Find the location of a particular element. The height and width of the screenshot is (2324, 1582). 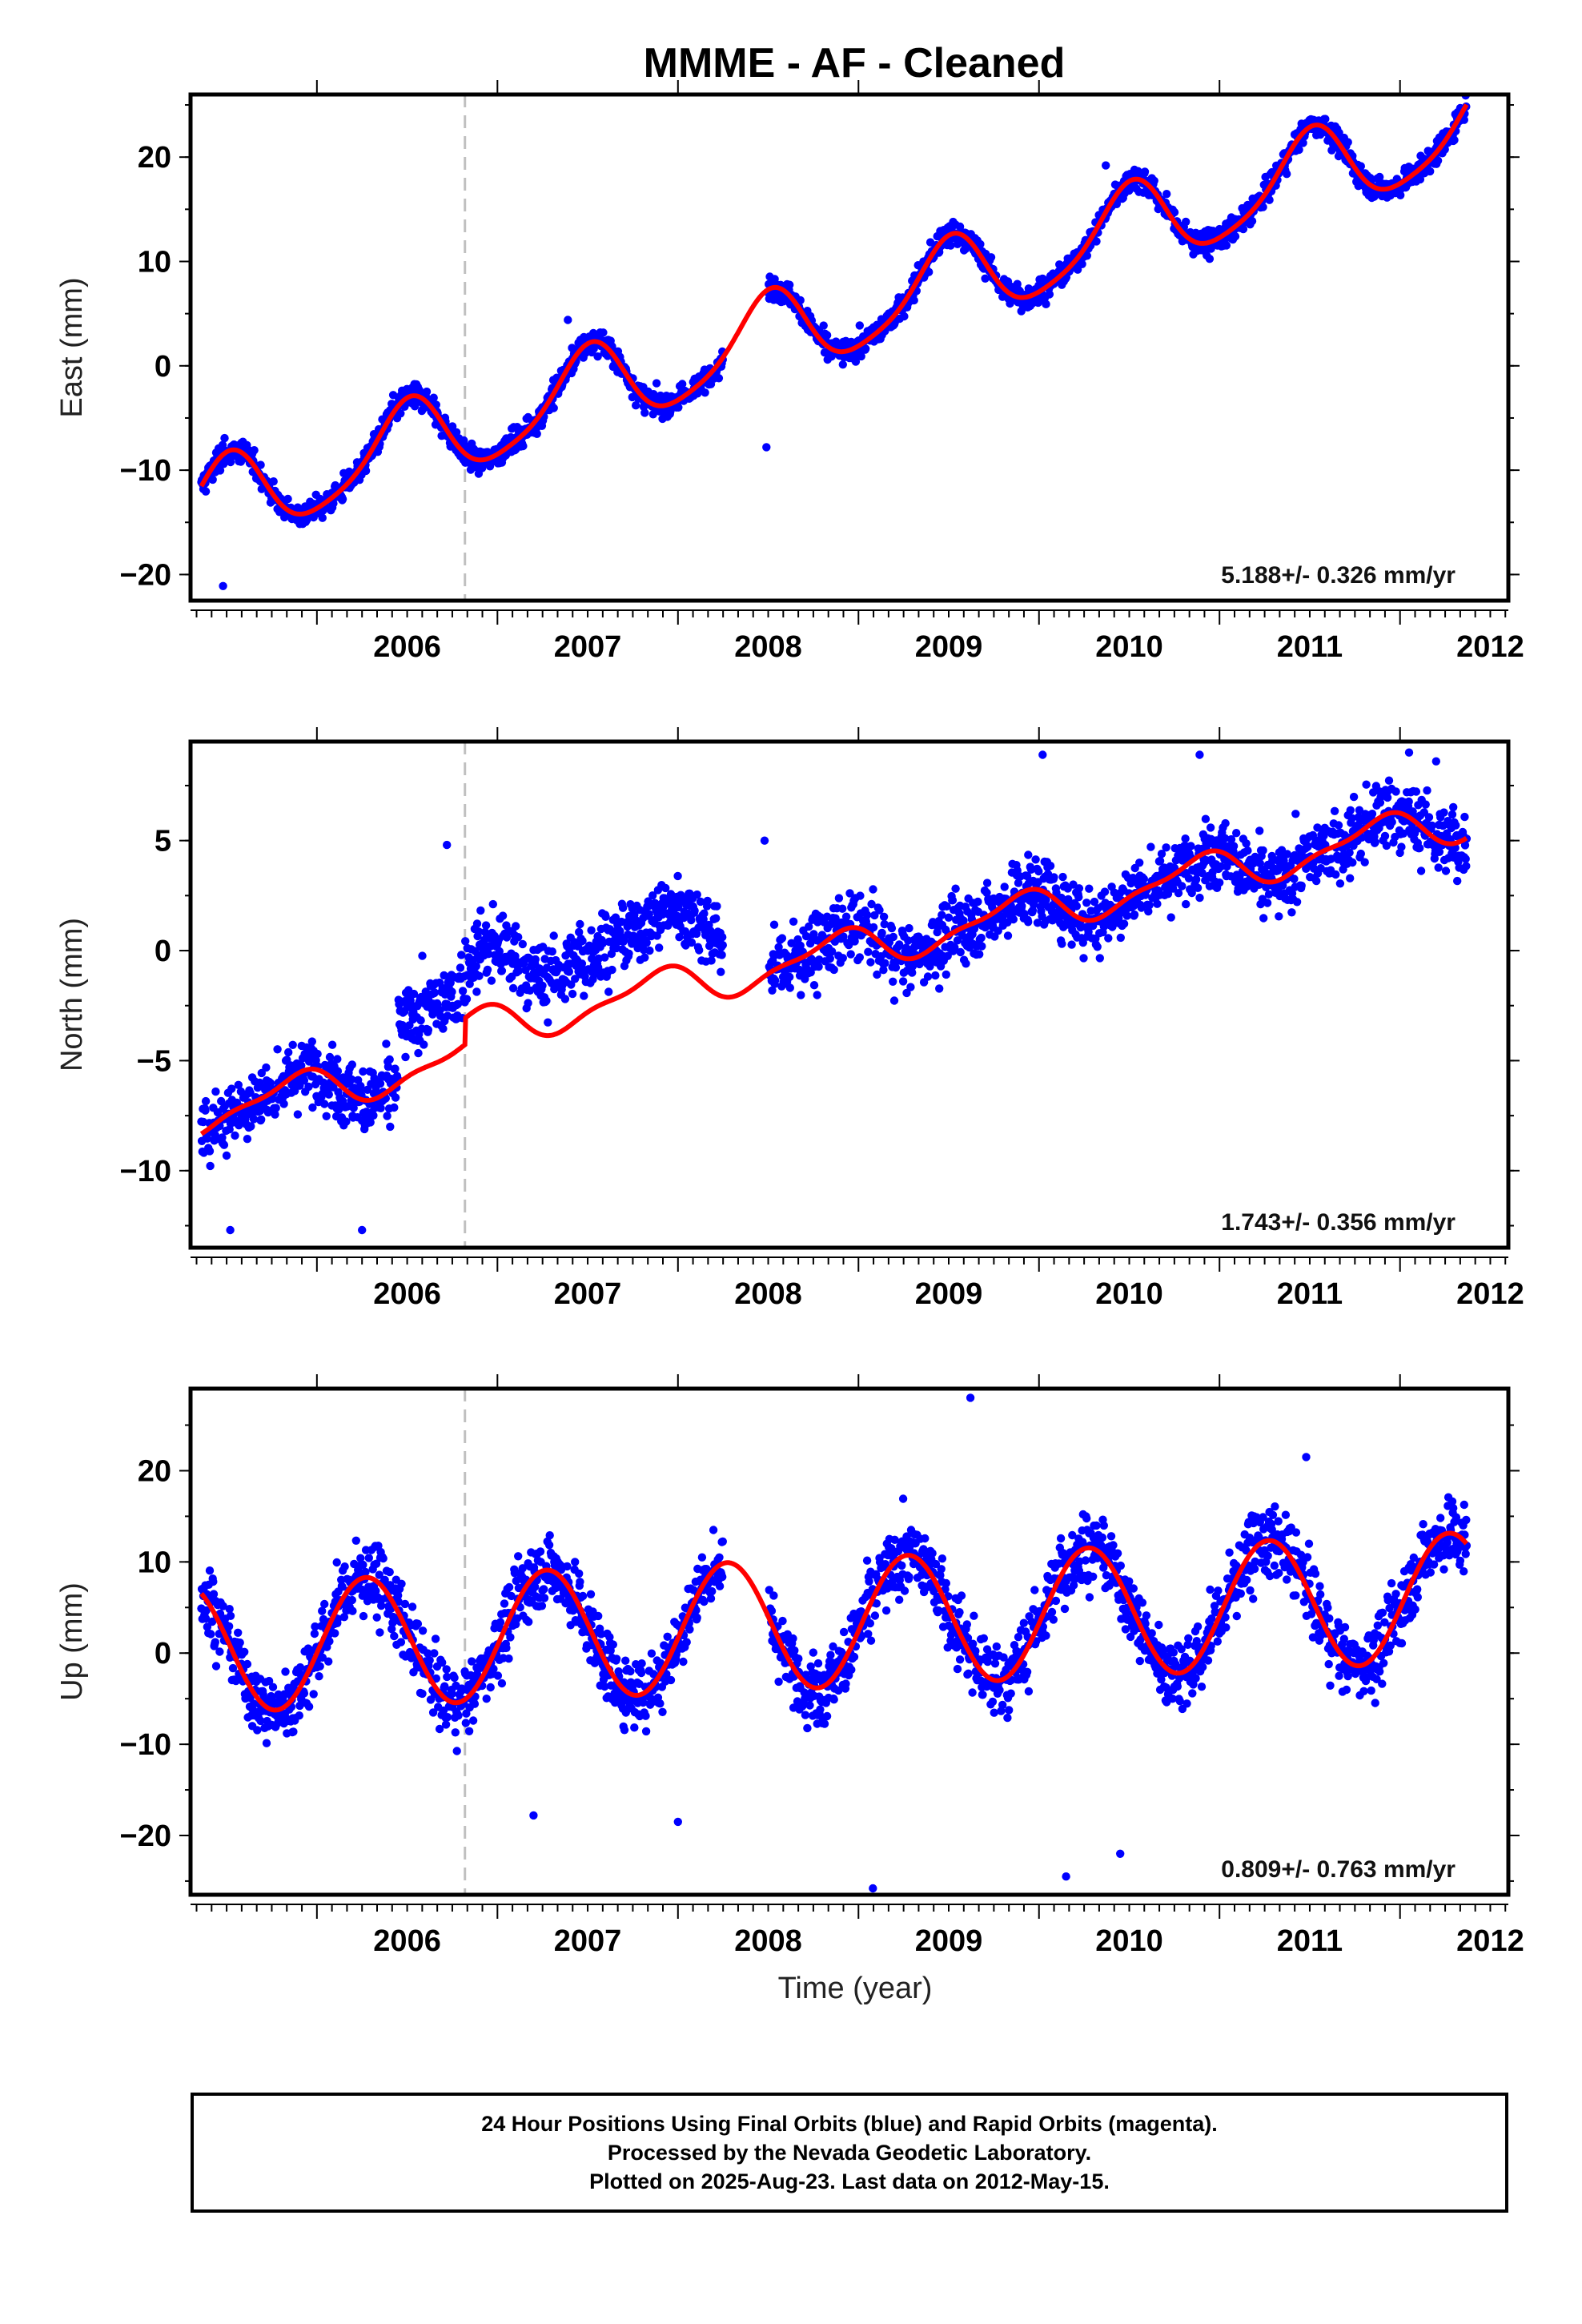

model-fit-line is located at coordinates (833, 973).